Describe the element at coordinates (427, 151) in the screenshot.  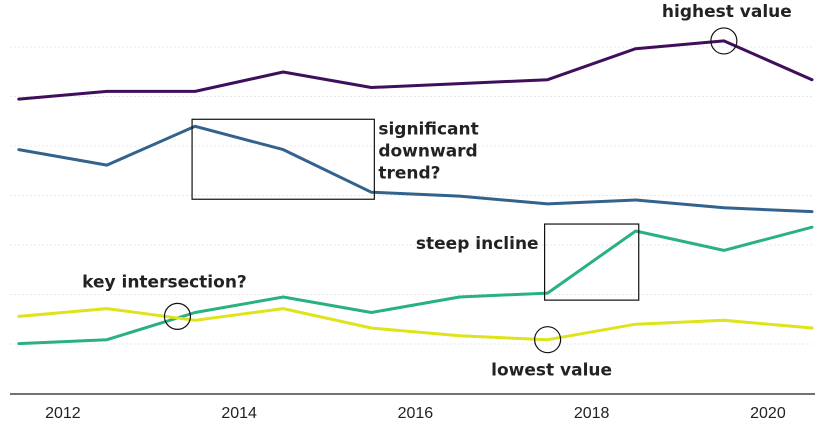
I see `annotation-label-downward: downward` at that location.